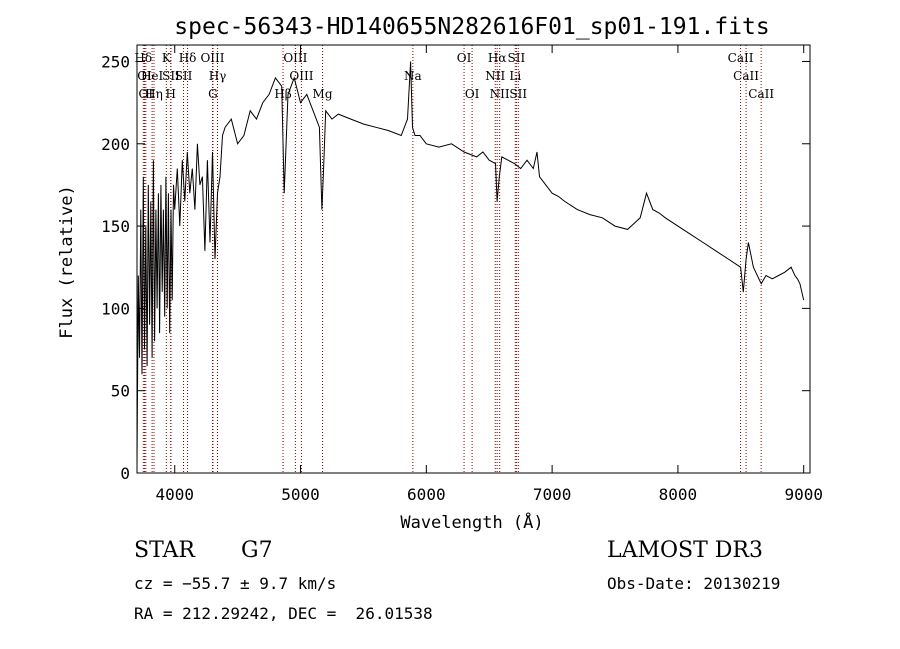 This screenshot has height=649, width=900. What do you see at coordinates (518, 94) in the screenshot?
I see `line-label-25: SII` at bounding box center [518, 94].